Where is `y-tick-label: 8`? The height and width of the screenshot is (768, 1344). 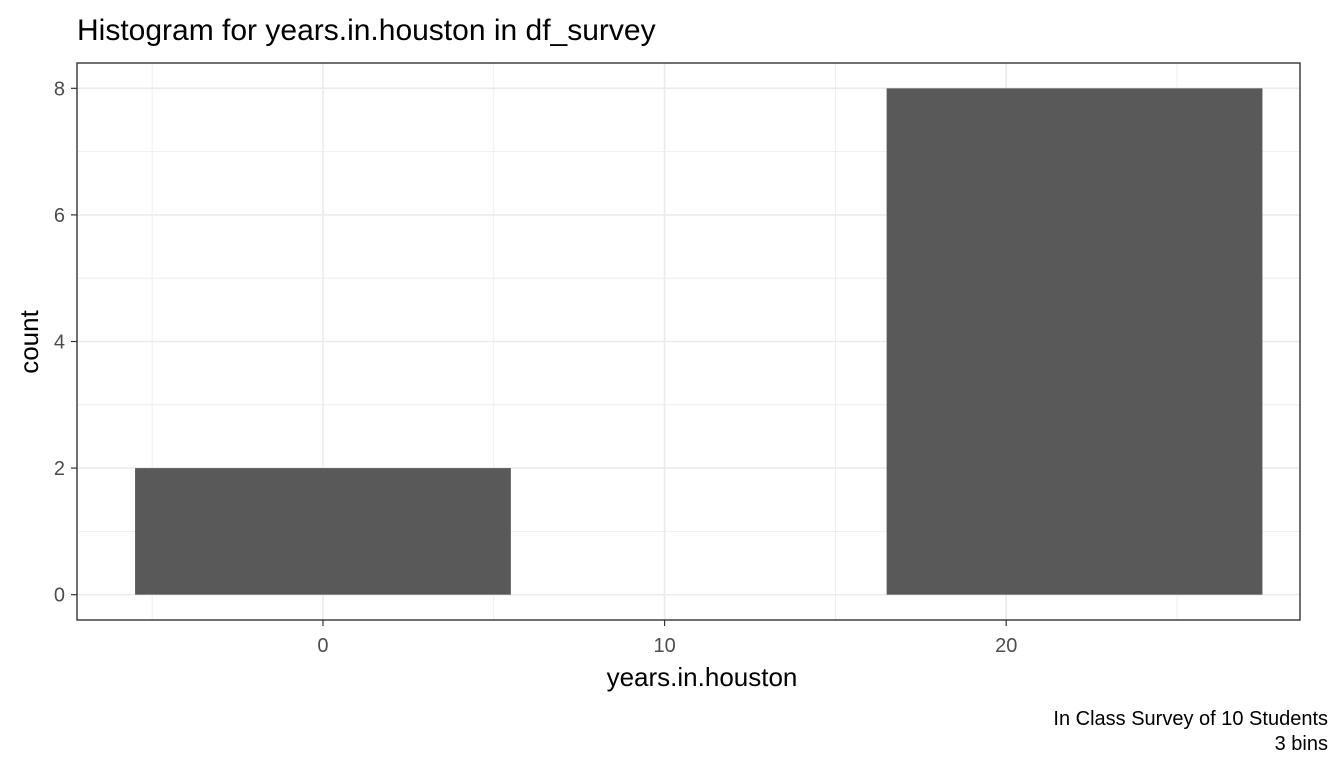
y-tick-label: 8 is located at coordinates (59, 89).